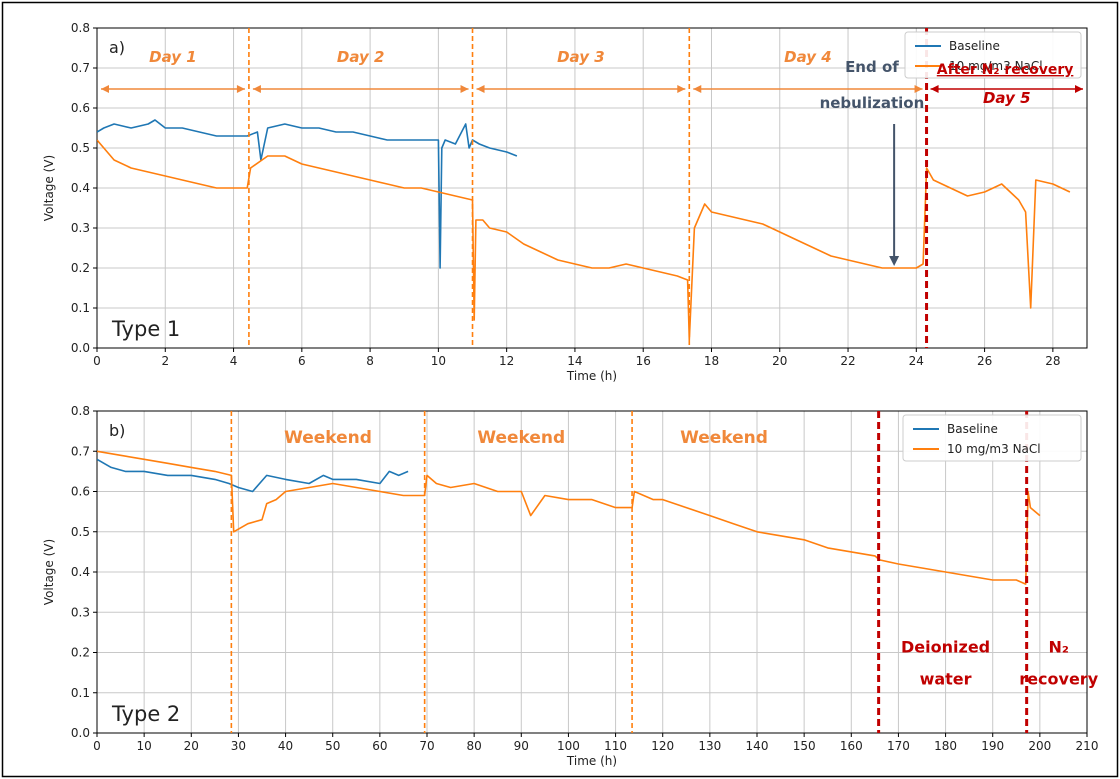 The width and height of the screenshot is (1120, 779). Describe the element at coordinates (1039, 746) in the screenshot. I see `x-tick-label: 200` at that location.